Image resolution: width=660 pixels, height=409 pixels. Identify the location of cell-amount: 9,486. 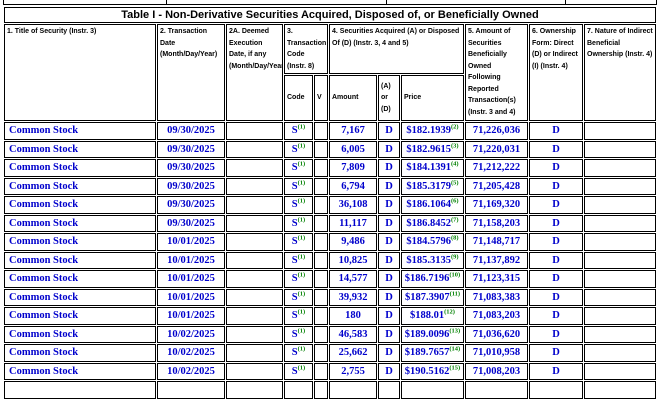
(353, 242).